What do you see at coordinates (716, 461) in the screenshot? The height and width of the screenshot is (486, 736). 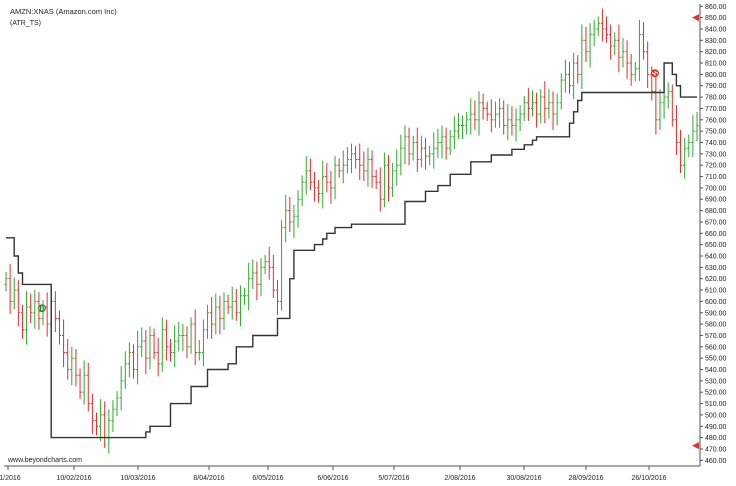 I see `y-tick-label: 460.00` at bounding box center [716, 461].